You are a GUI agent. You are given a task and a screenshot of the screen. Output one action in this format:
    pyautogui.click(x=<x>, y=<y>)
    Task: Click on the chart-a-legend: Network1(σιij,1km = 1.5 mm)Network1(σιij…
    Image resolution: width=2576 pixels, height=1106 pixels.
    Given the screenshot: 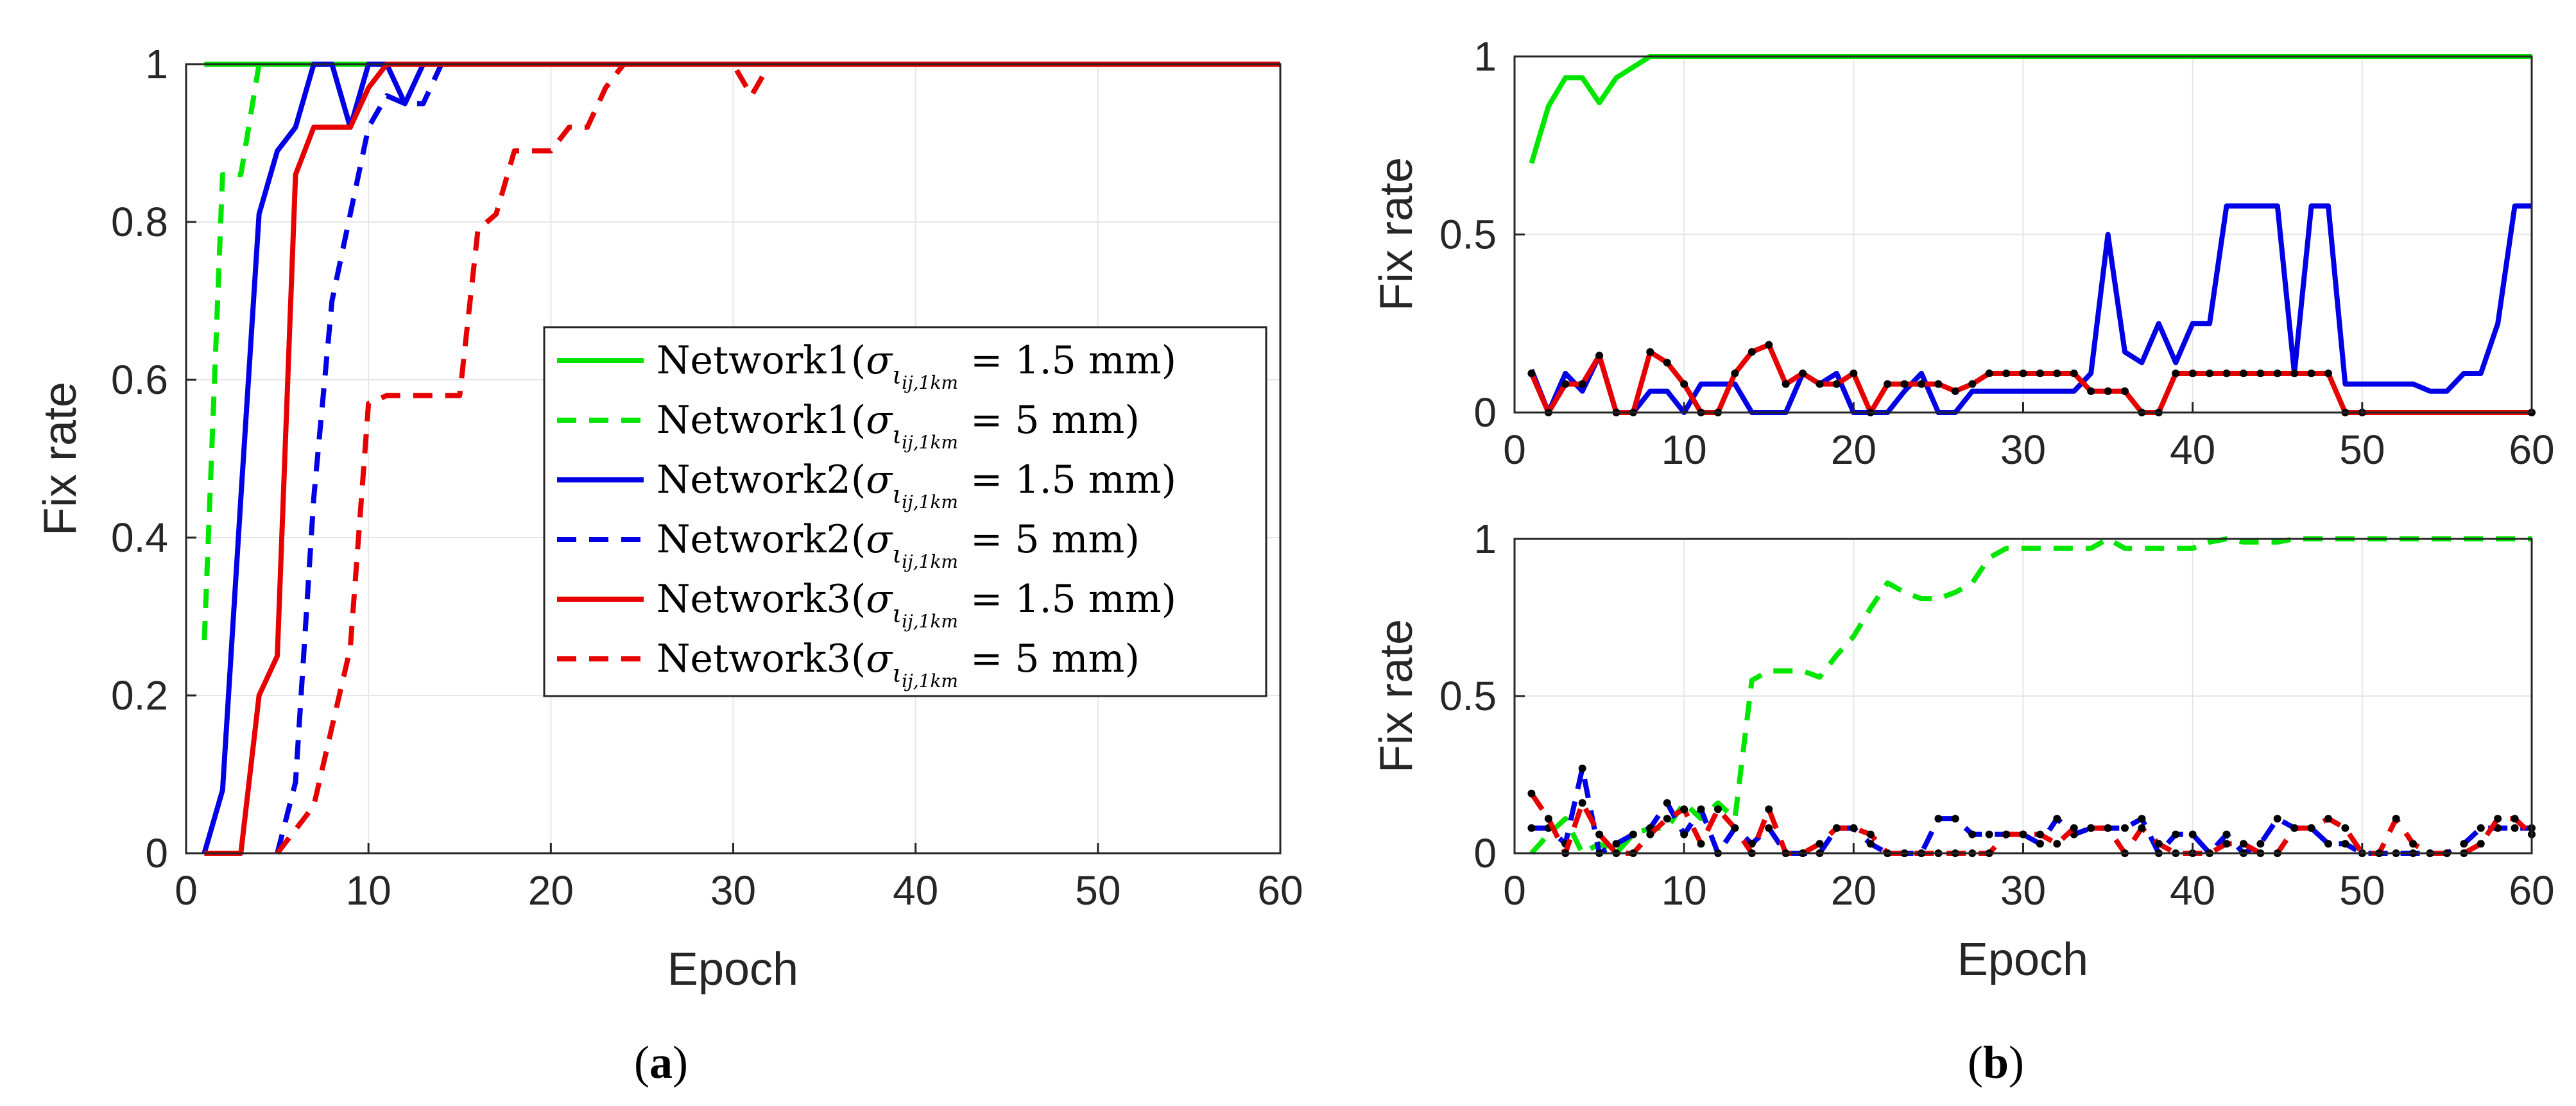 What is the action you would take?
    pyautogui.click(x=905, y=511)
    